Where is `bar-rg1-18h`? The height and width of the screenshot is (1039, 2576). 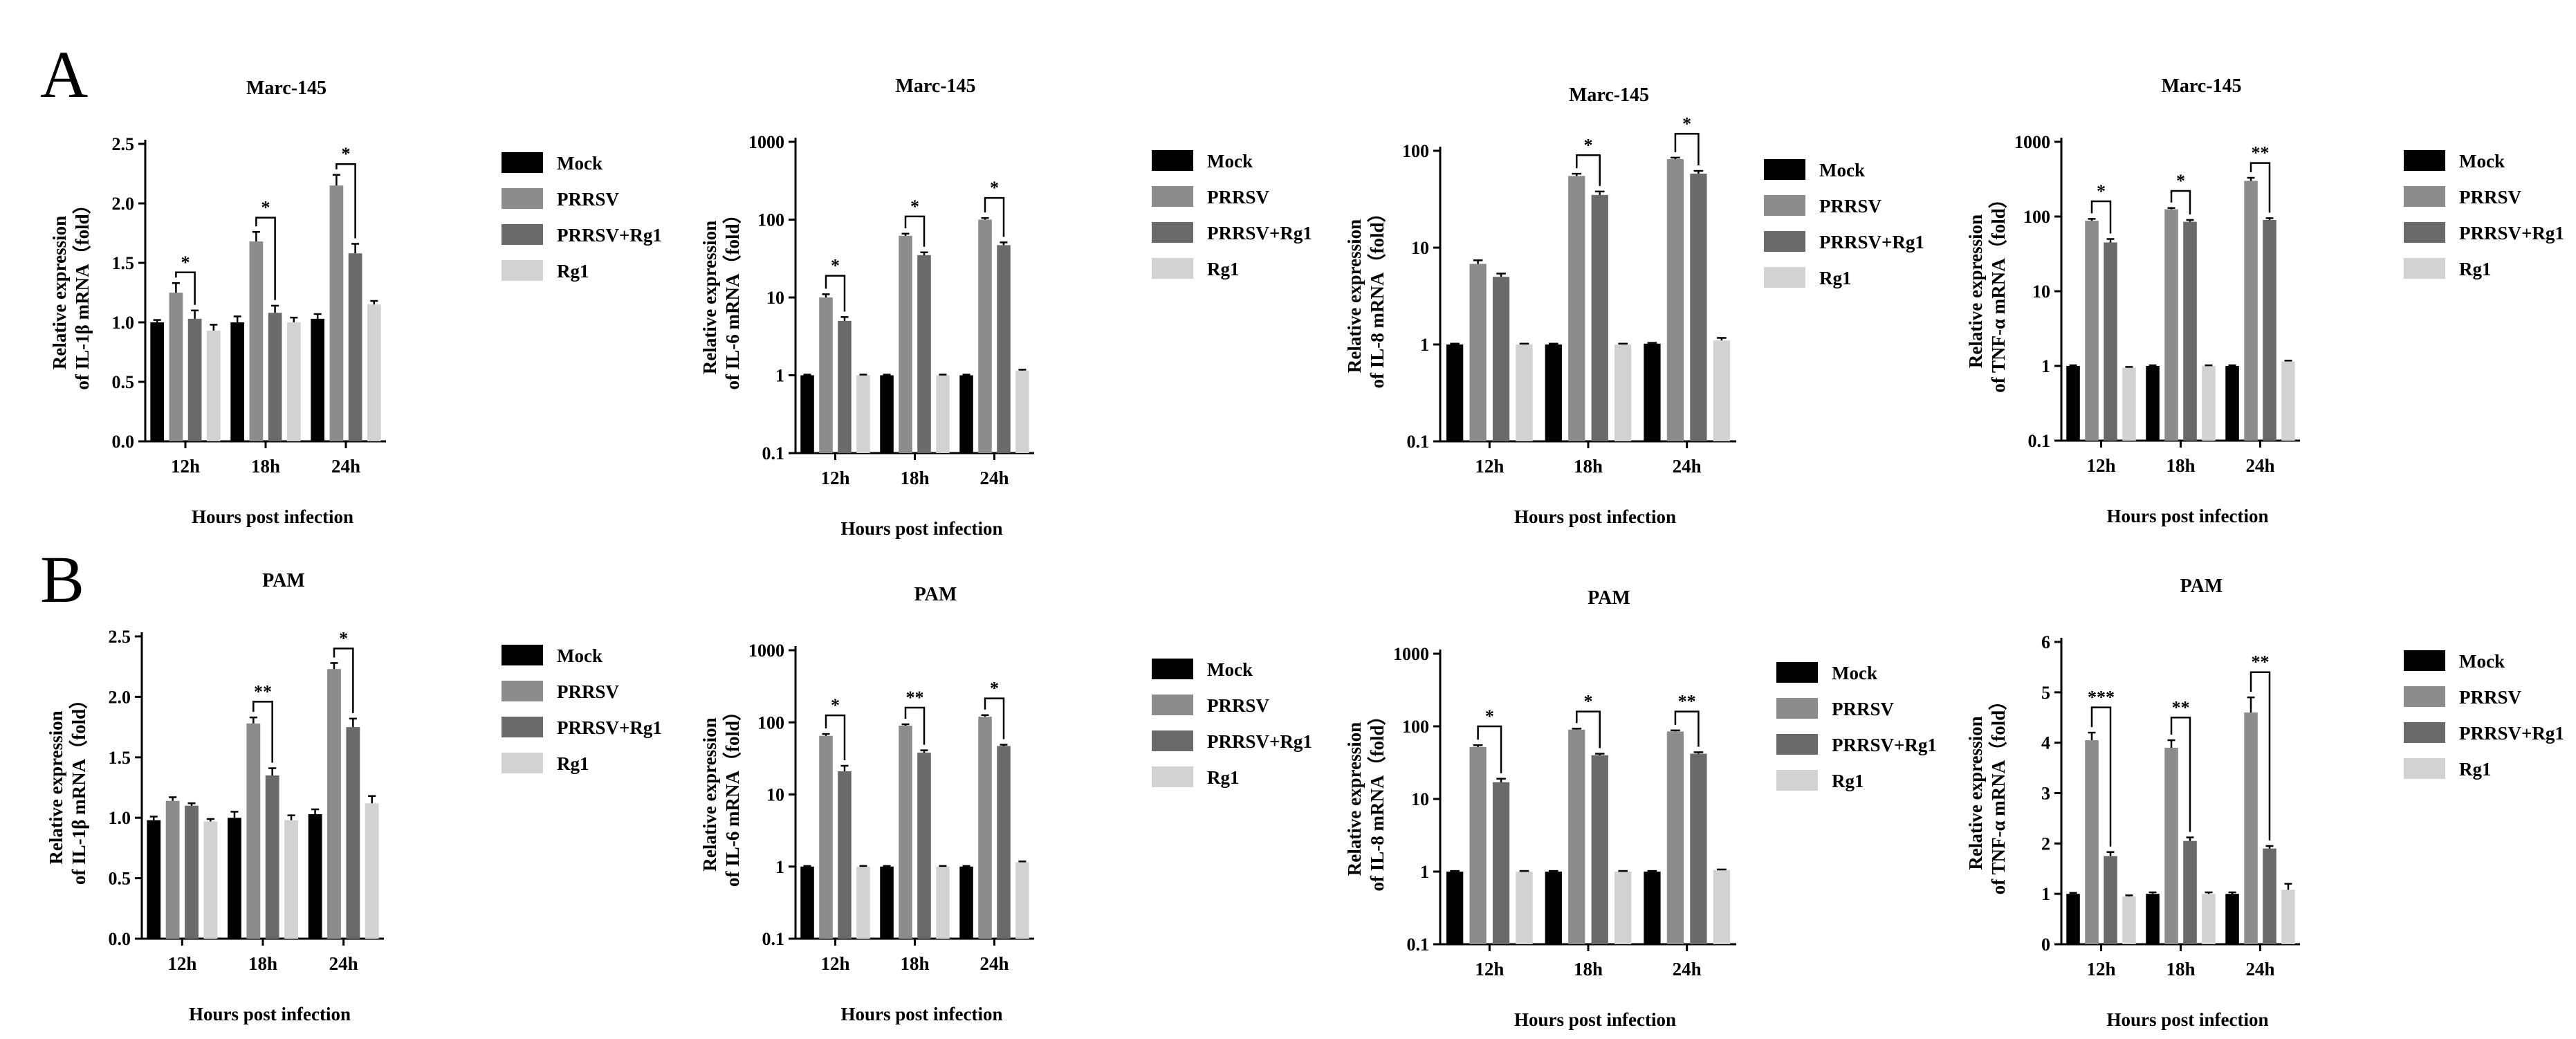
bar-rg1-18h is located at coordinates (291, 879).